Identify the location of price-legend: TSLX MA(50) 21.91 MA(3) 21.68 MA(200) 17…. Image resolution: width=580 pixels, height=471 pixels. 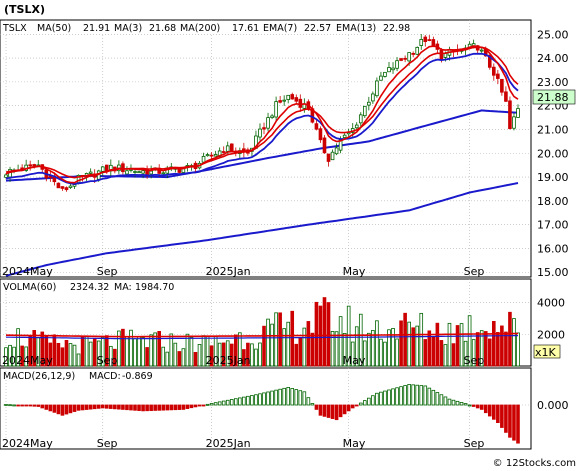
(205, 27).